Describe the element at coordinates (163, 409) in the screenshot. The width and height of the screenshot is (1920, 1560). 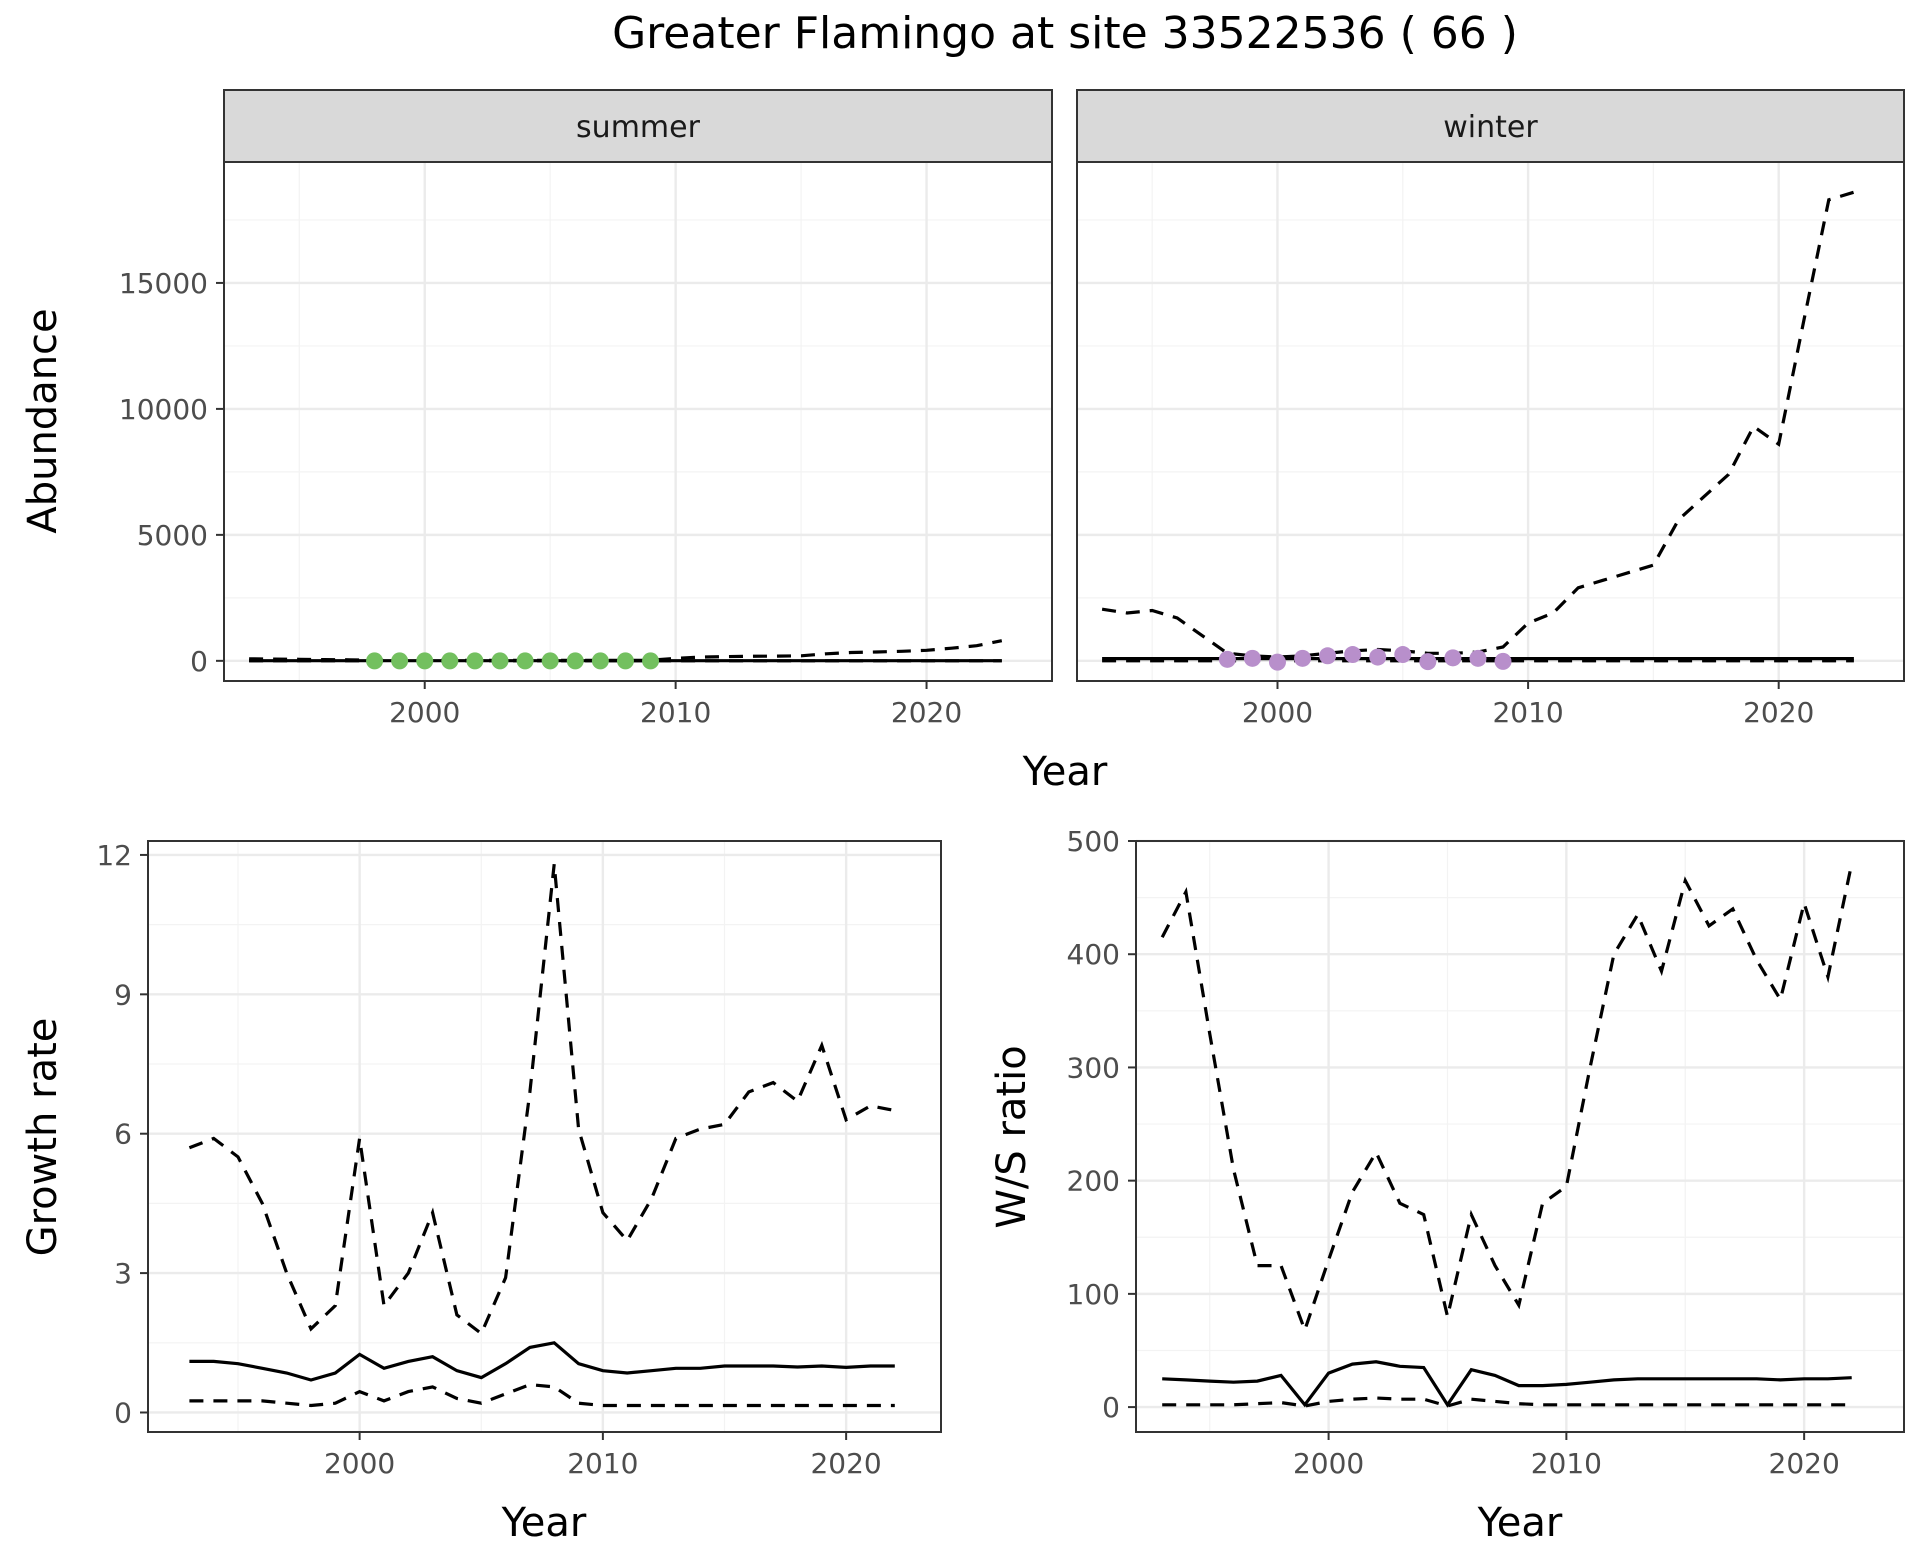
I see `y-tick-label: 10000` at that location.